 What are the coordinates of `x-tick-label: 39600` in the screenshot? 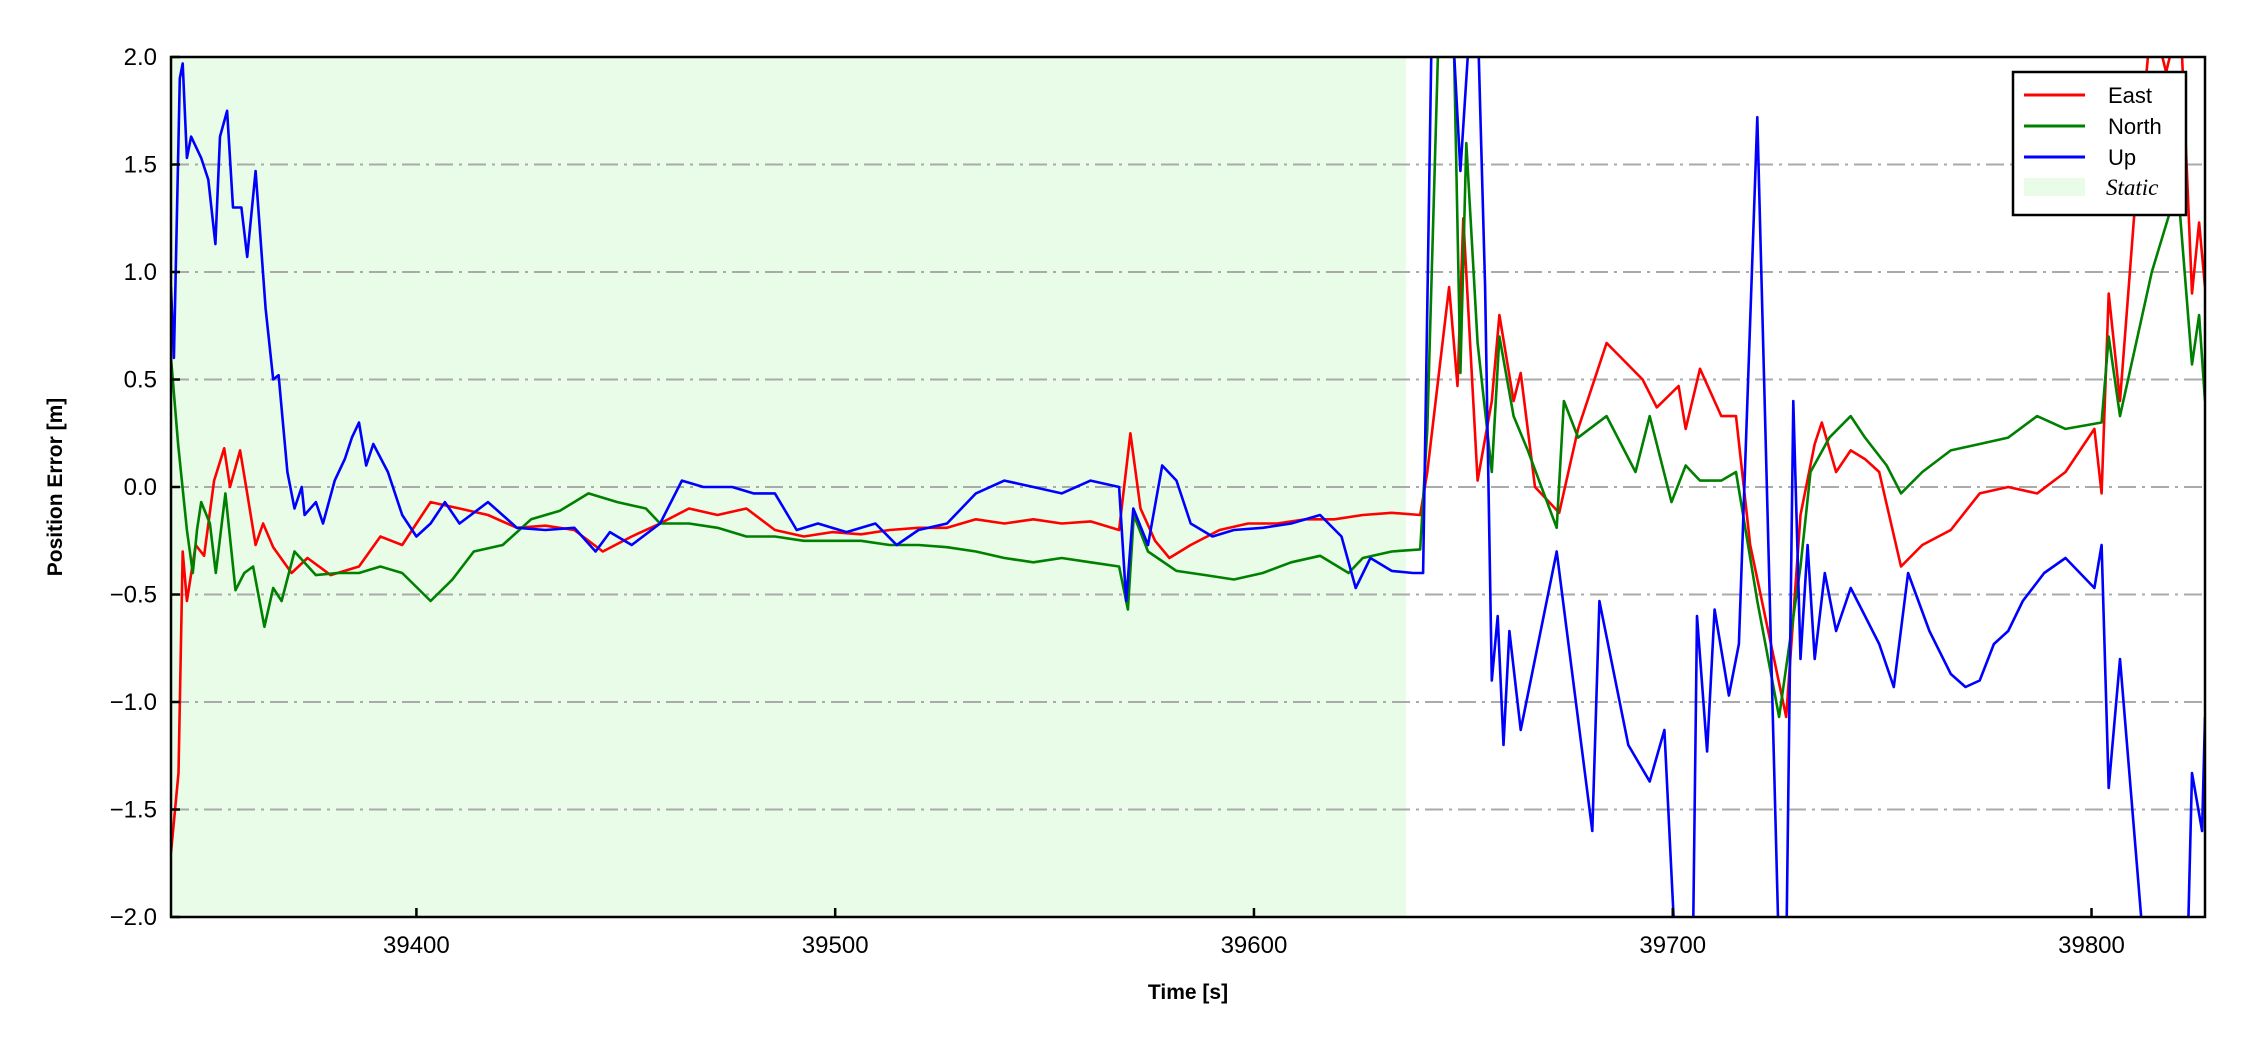 It's located at (1254, 945).